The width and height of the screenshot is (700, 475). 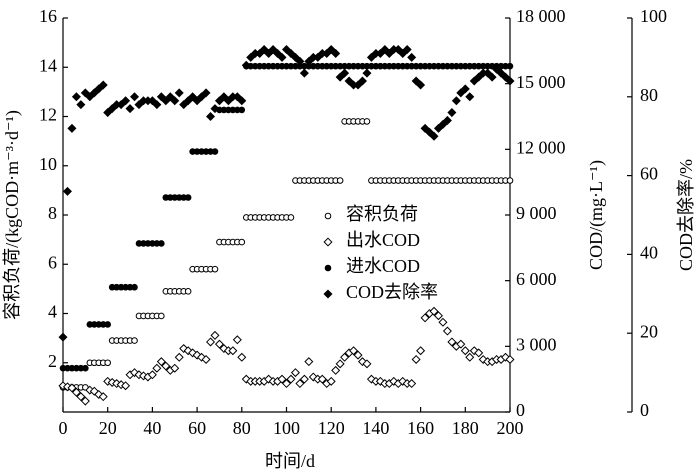 What do you see at coordinates (383, 266) in the screenshot?
I see `legend-label: 进水COD` at bounding box center [383, 266].